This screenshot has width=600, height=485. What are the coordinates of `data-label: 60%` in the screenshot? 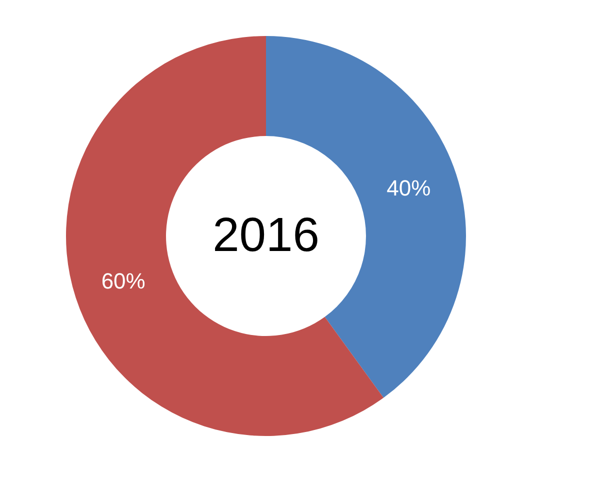 It's located at (123, 281).